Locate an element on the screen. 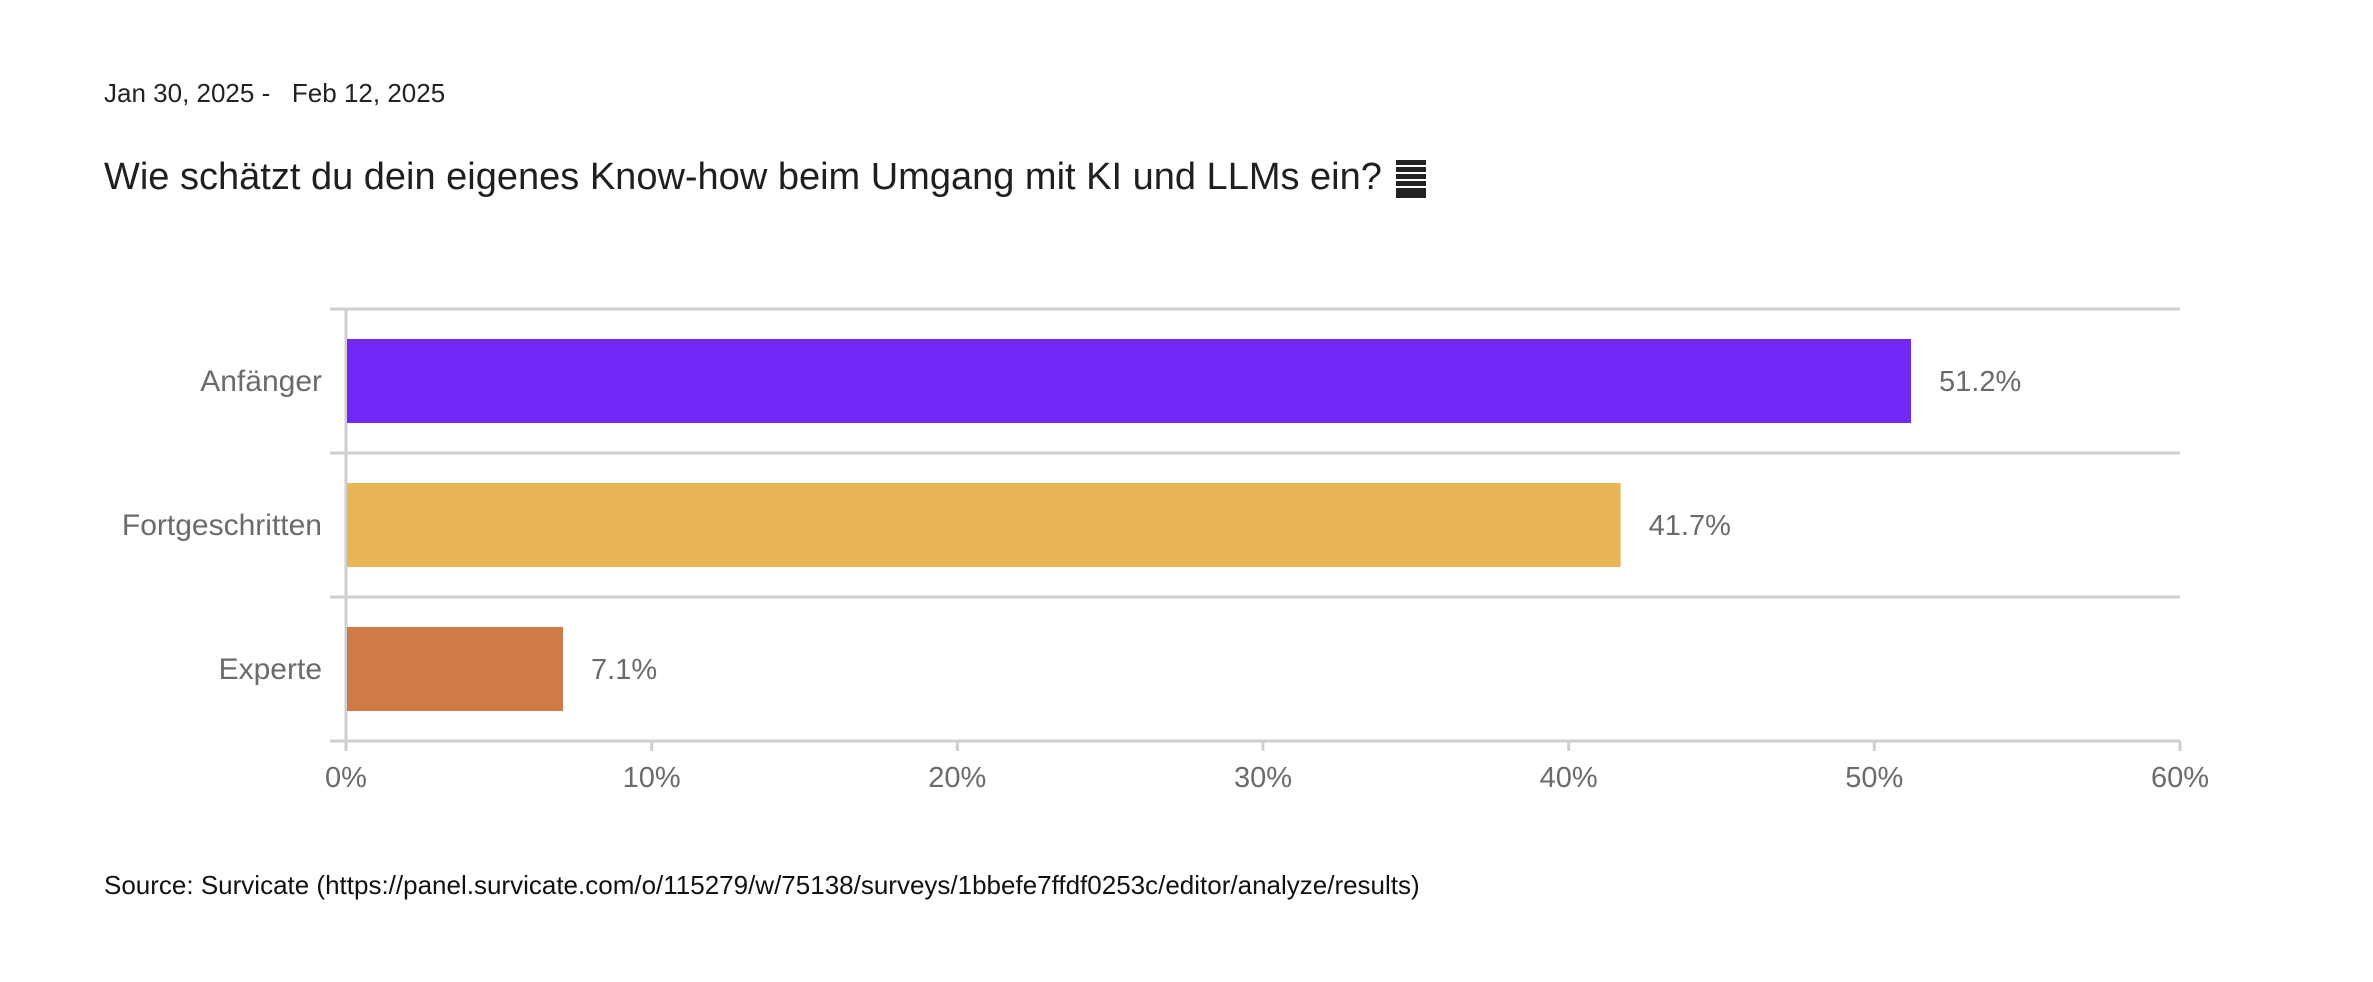  x-tick-label: 20% is located at coordinates (957, 778).